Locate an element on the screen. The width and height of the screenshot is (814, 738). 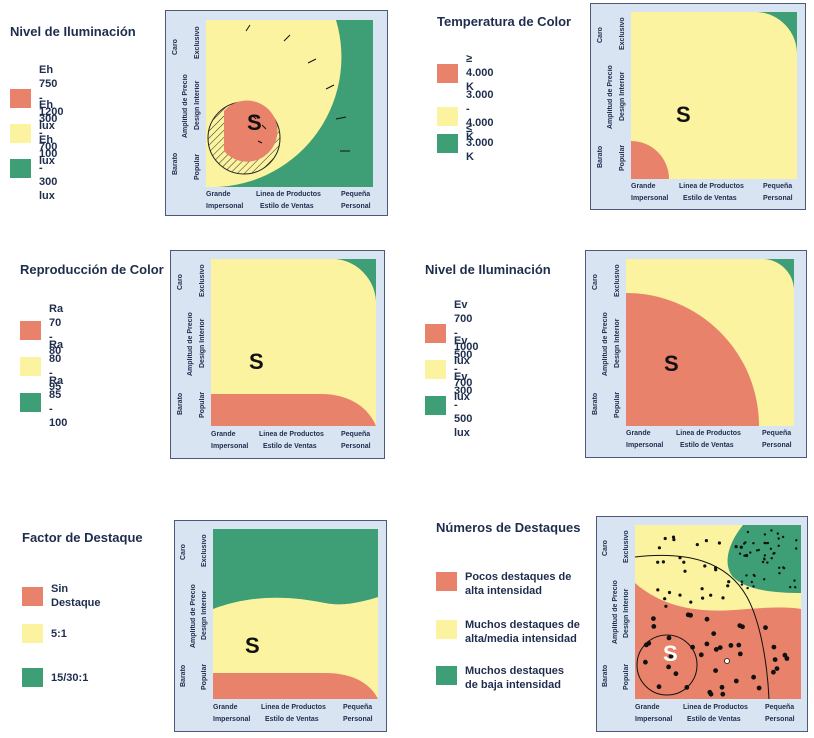
panel-title: Números de Destaques is located at coordinates (508, 527).